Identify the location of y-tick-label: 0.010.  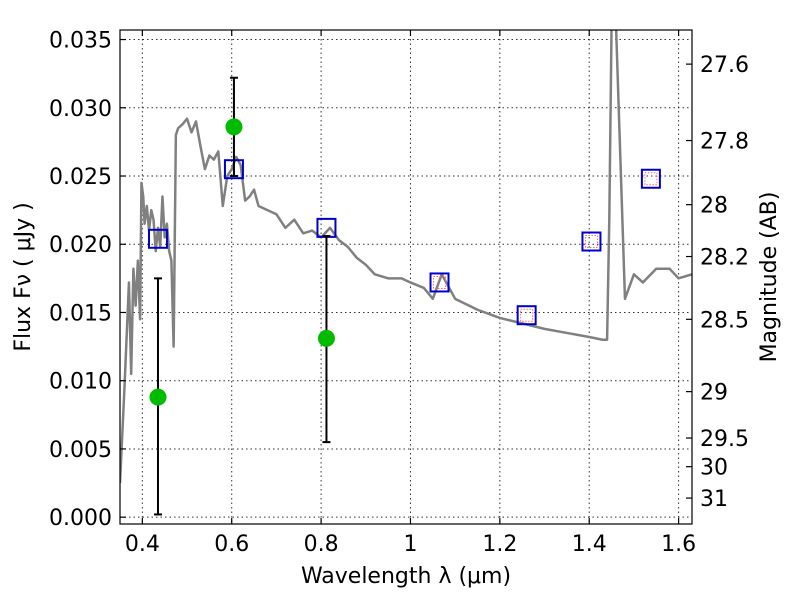
(80, 382).